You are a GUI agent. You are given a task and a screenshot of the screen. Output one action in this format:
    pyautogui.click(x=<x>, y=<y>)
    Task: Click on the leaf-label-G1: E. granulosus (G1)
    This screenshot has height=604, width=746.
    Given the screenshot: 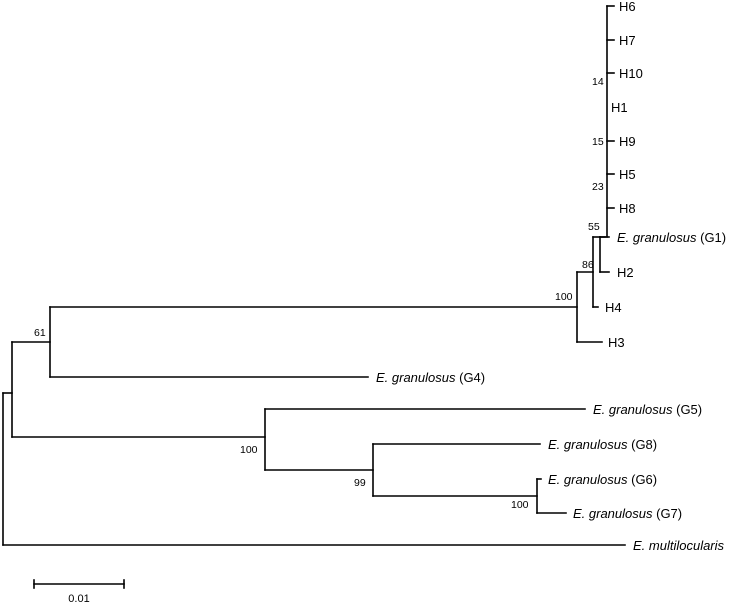 What is the action you would take?
    pyautogui.click(x=671, y=237)
    